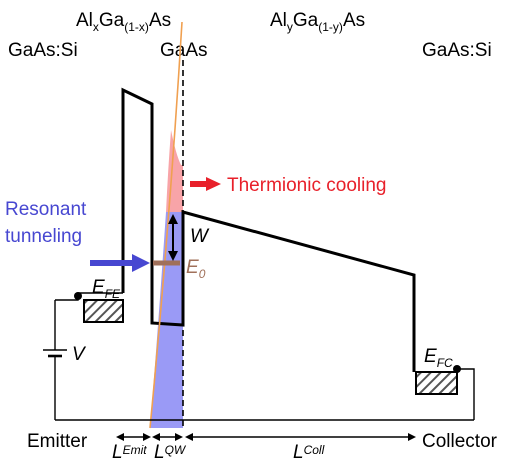 Image resolution: width=515 pixels, height=458 pixels. What do you see at coordinates (123, 22) in the screenshot?
I see `barrier1-material-label: AlxGa(1-x)As` at bounding box center [123, 22].